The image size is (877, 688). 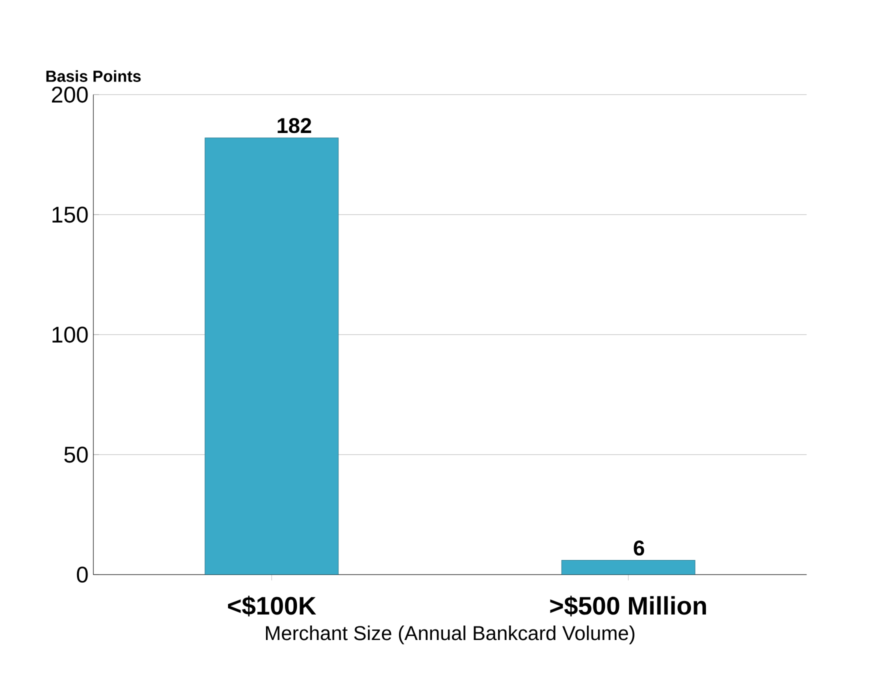 What do you see at coordinates (639, 548) in the screenshot?
I see `data-label: 6` at bounding box center [639, 548].